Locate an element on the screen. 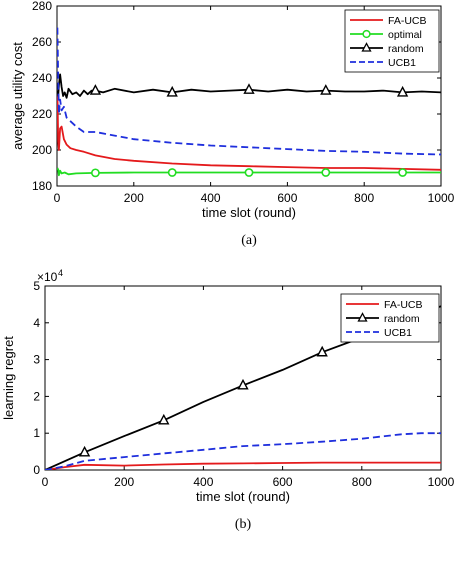 Image resolution: width=474 pixels, height=561 pixels. y-tick-label: 240 is located at coordinates (42, 78).